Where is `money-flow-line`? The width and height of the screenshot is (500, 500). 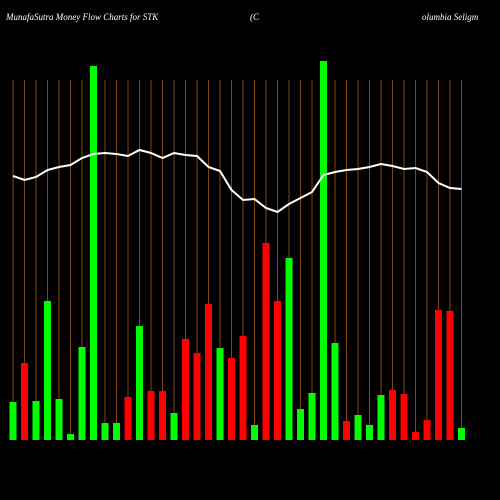
money-flow-line is located at coordinates (237, 181).